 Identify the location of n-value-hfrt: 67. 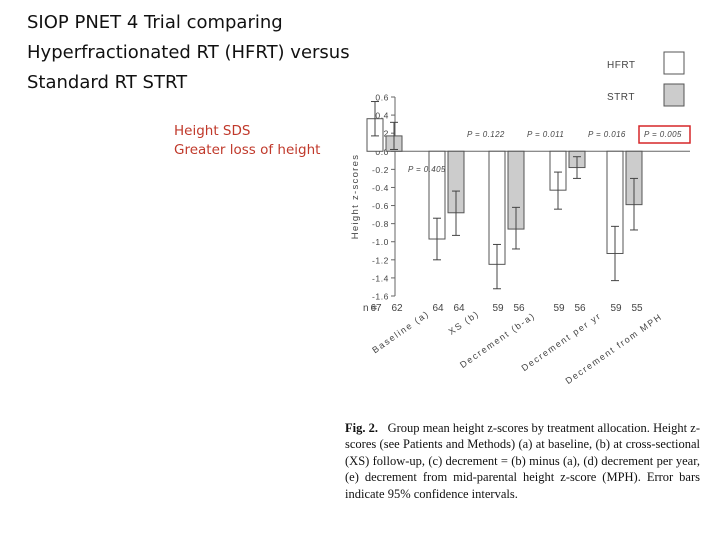
(376, 308).